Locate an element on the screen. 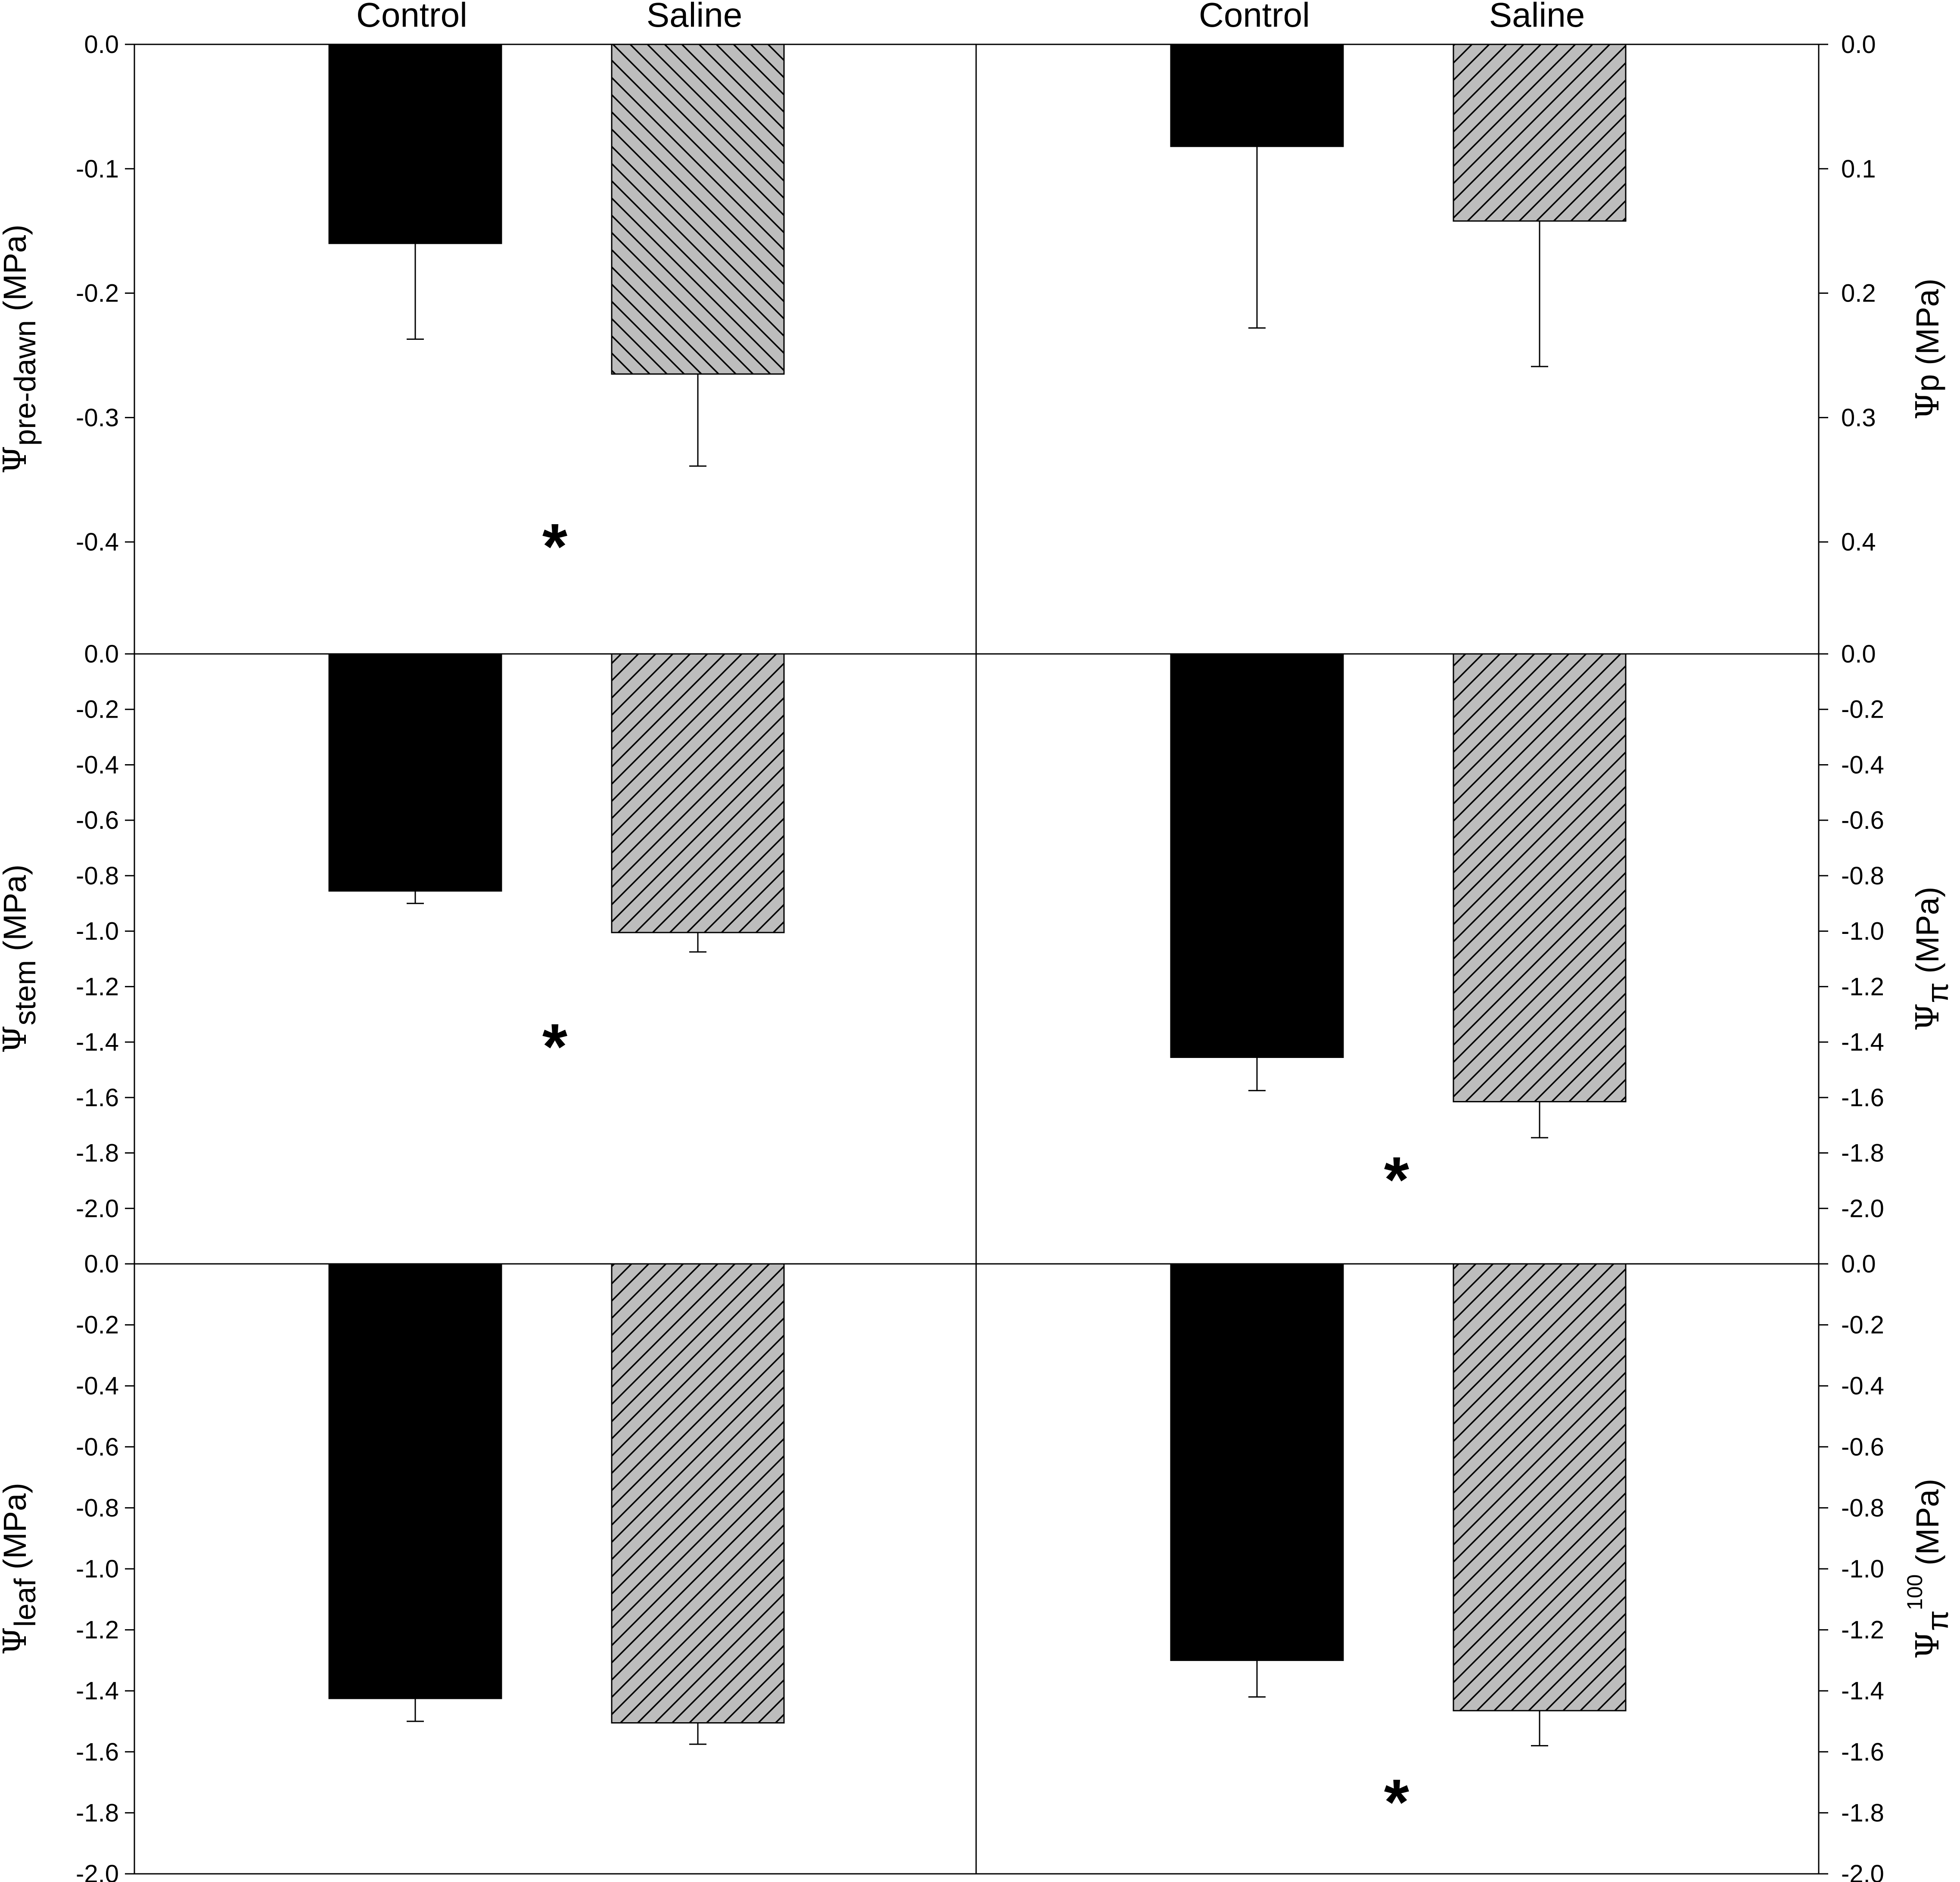 This screenshot has width=1960, height=1882. y-axis-label: Ψstem (MPa) is located at coordinates (21, 959).